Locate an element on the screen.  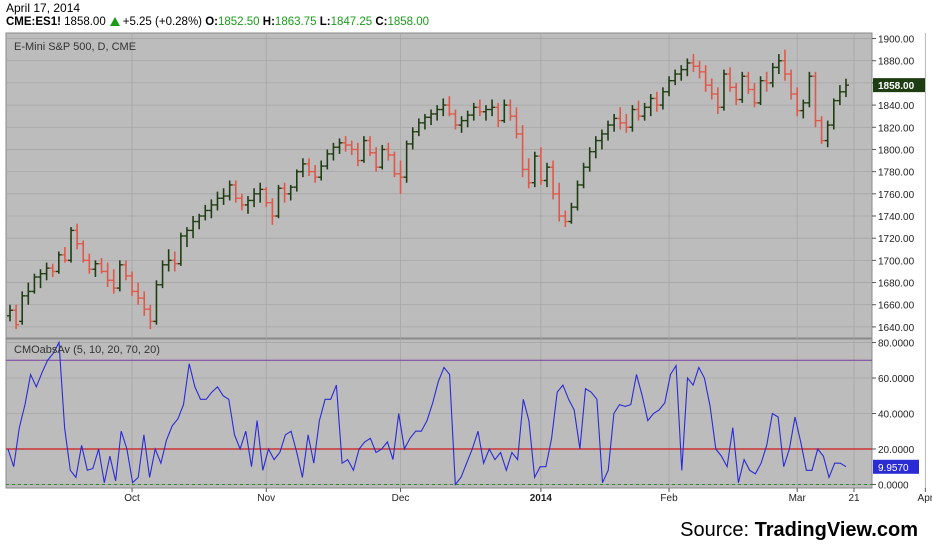
source-prefix: Source: is located at coordinates (717, 530).